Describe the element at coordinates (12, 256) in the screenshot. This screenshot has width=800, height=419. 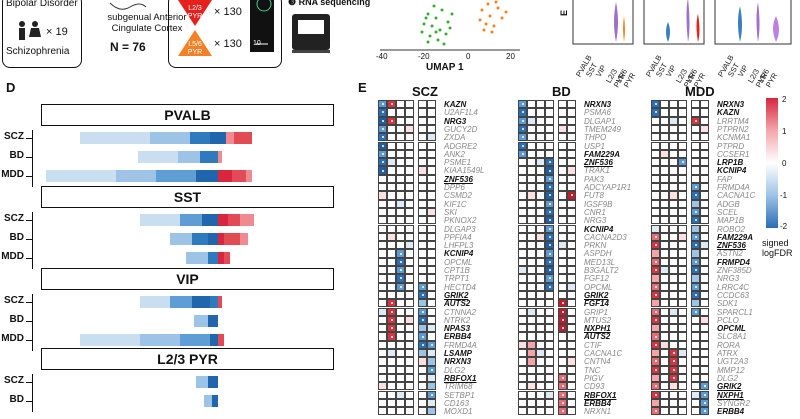
I see `disorder-row-label: MDD` at that location.